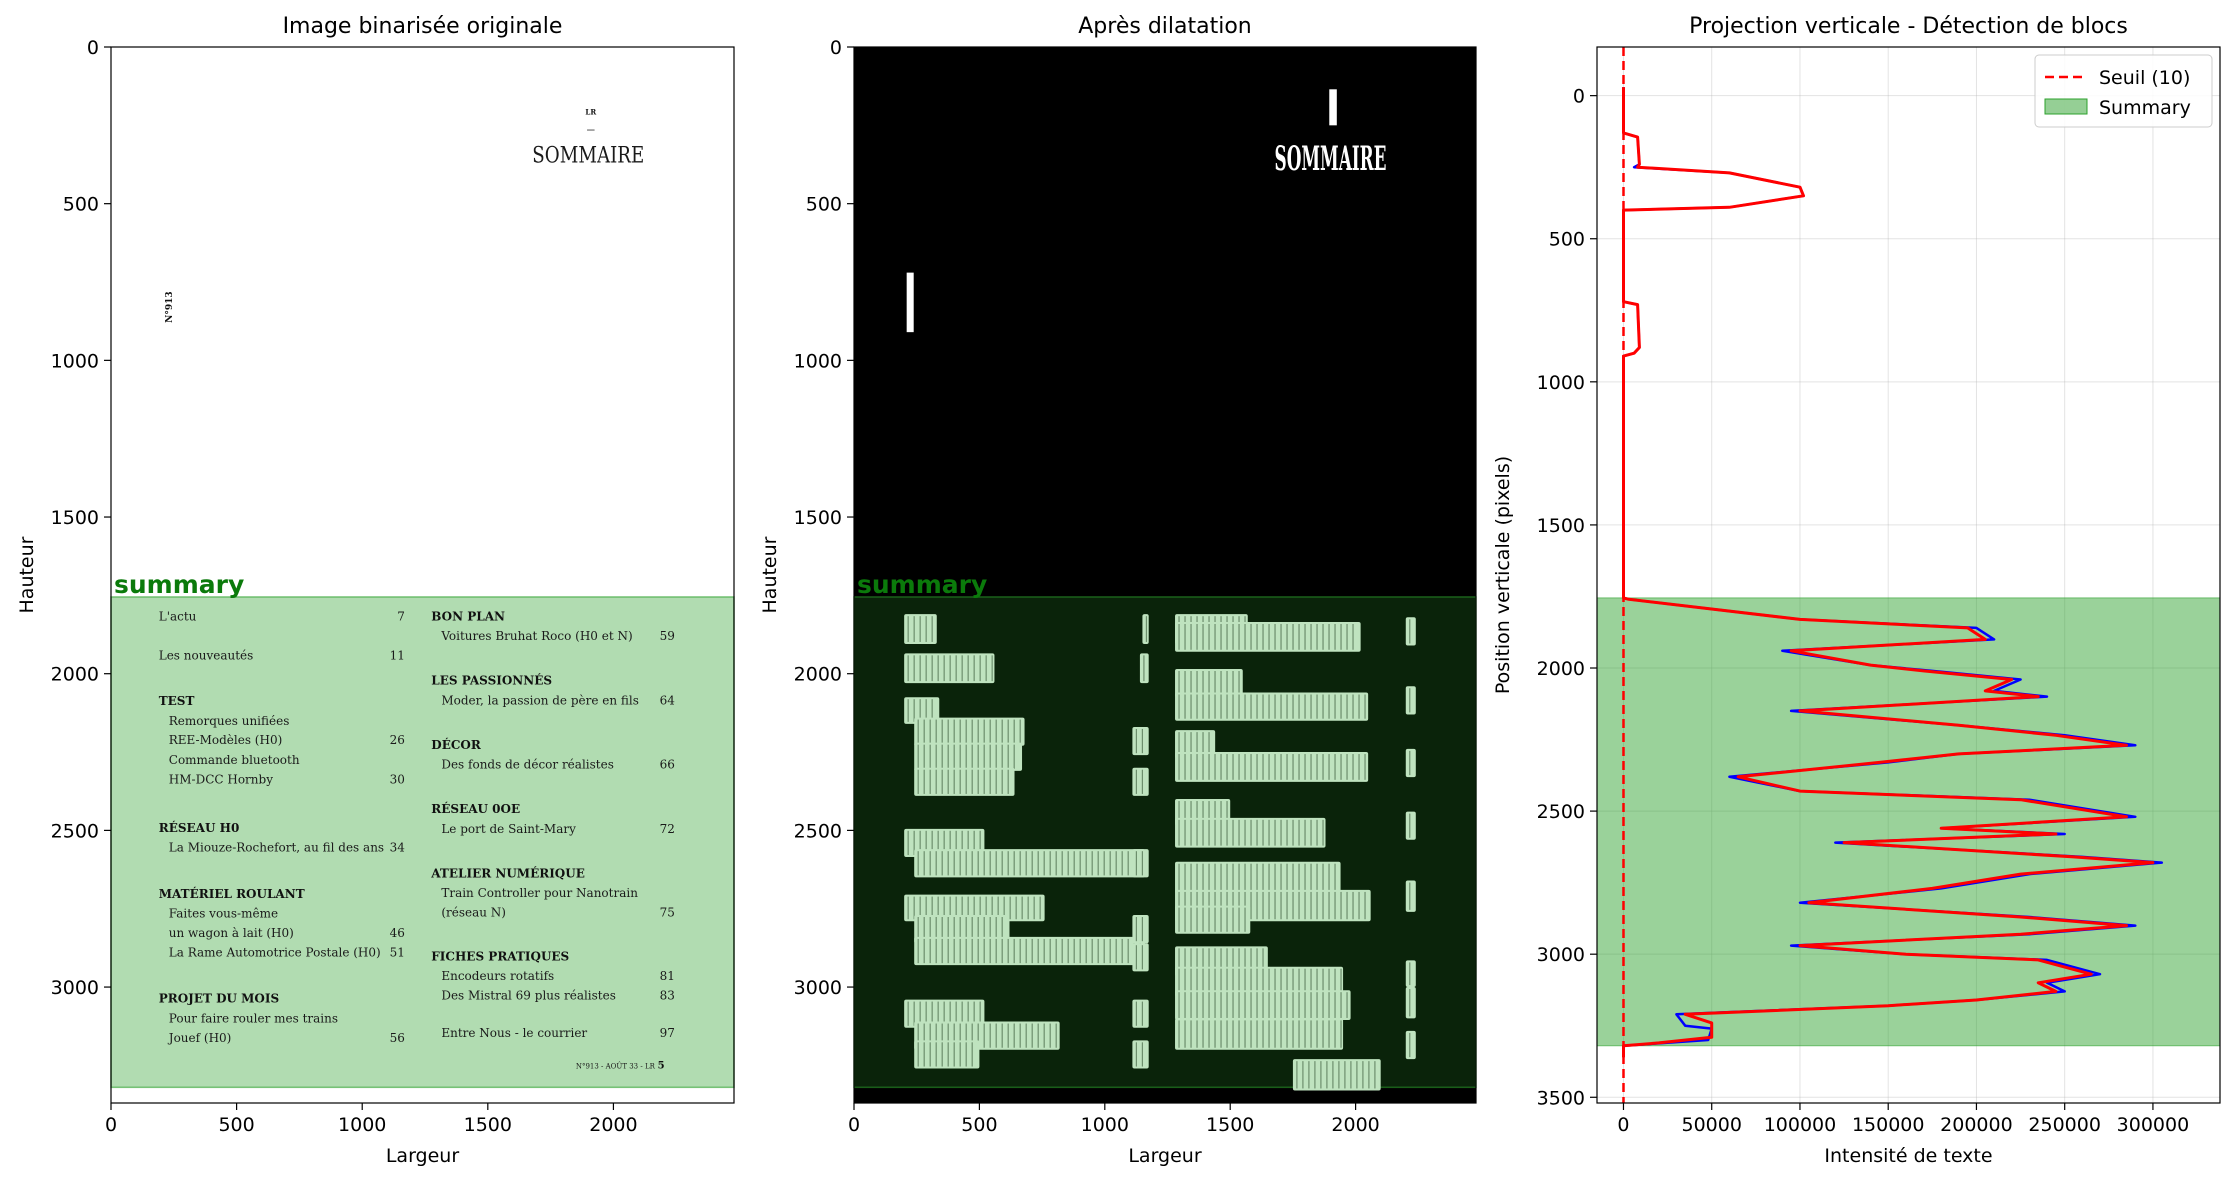 The image size is (2233, 1184). Describe the element at coordinates (231, 933) in the screenshot. I see `toc-entry: un wagon à lait (H0)` at that location.